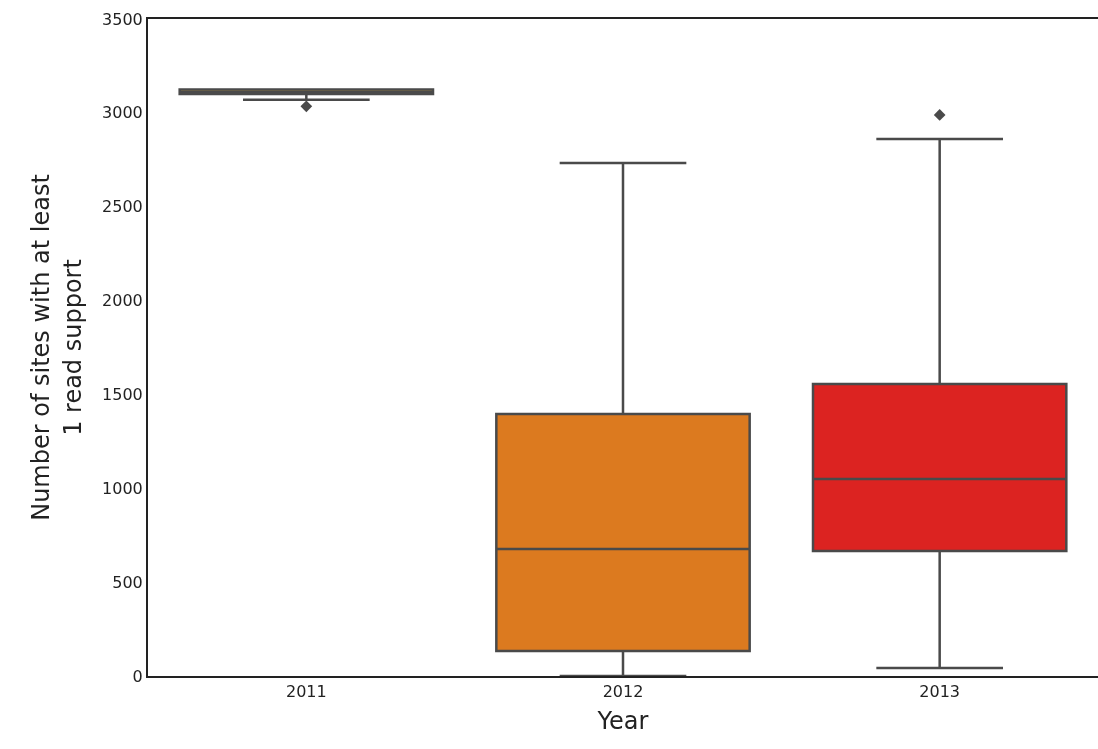 Image resolution: width=1098 pixels, height=749 pixels. Describe the element at coordinates (122, 301) in the screenshot. I see `y-tick-label: 2000` at that location.